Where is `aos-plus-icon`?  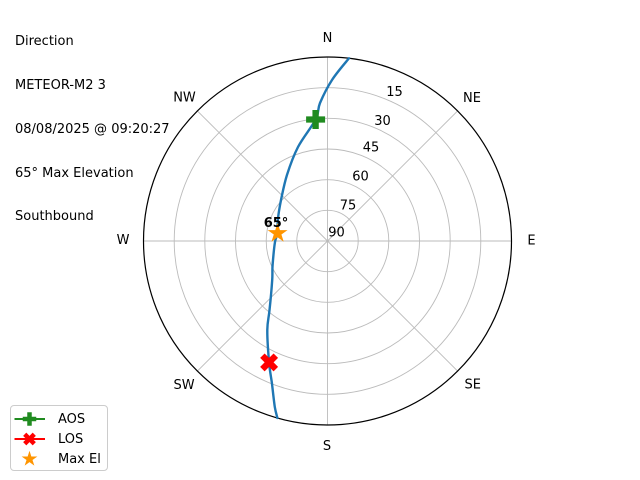 aos-plus-icon is located at coordinates (32, 419).